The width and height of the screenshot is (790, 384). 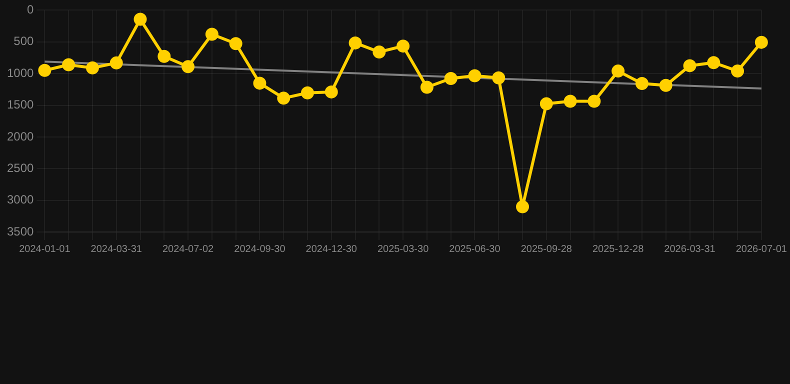 I want to click on y-tick-label: 2500, so click(x=20, y=167).